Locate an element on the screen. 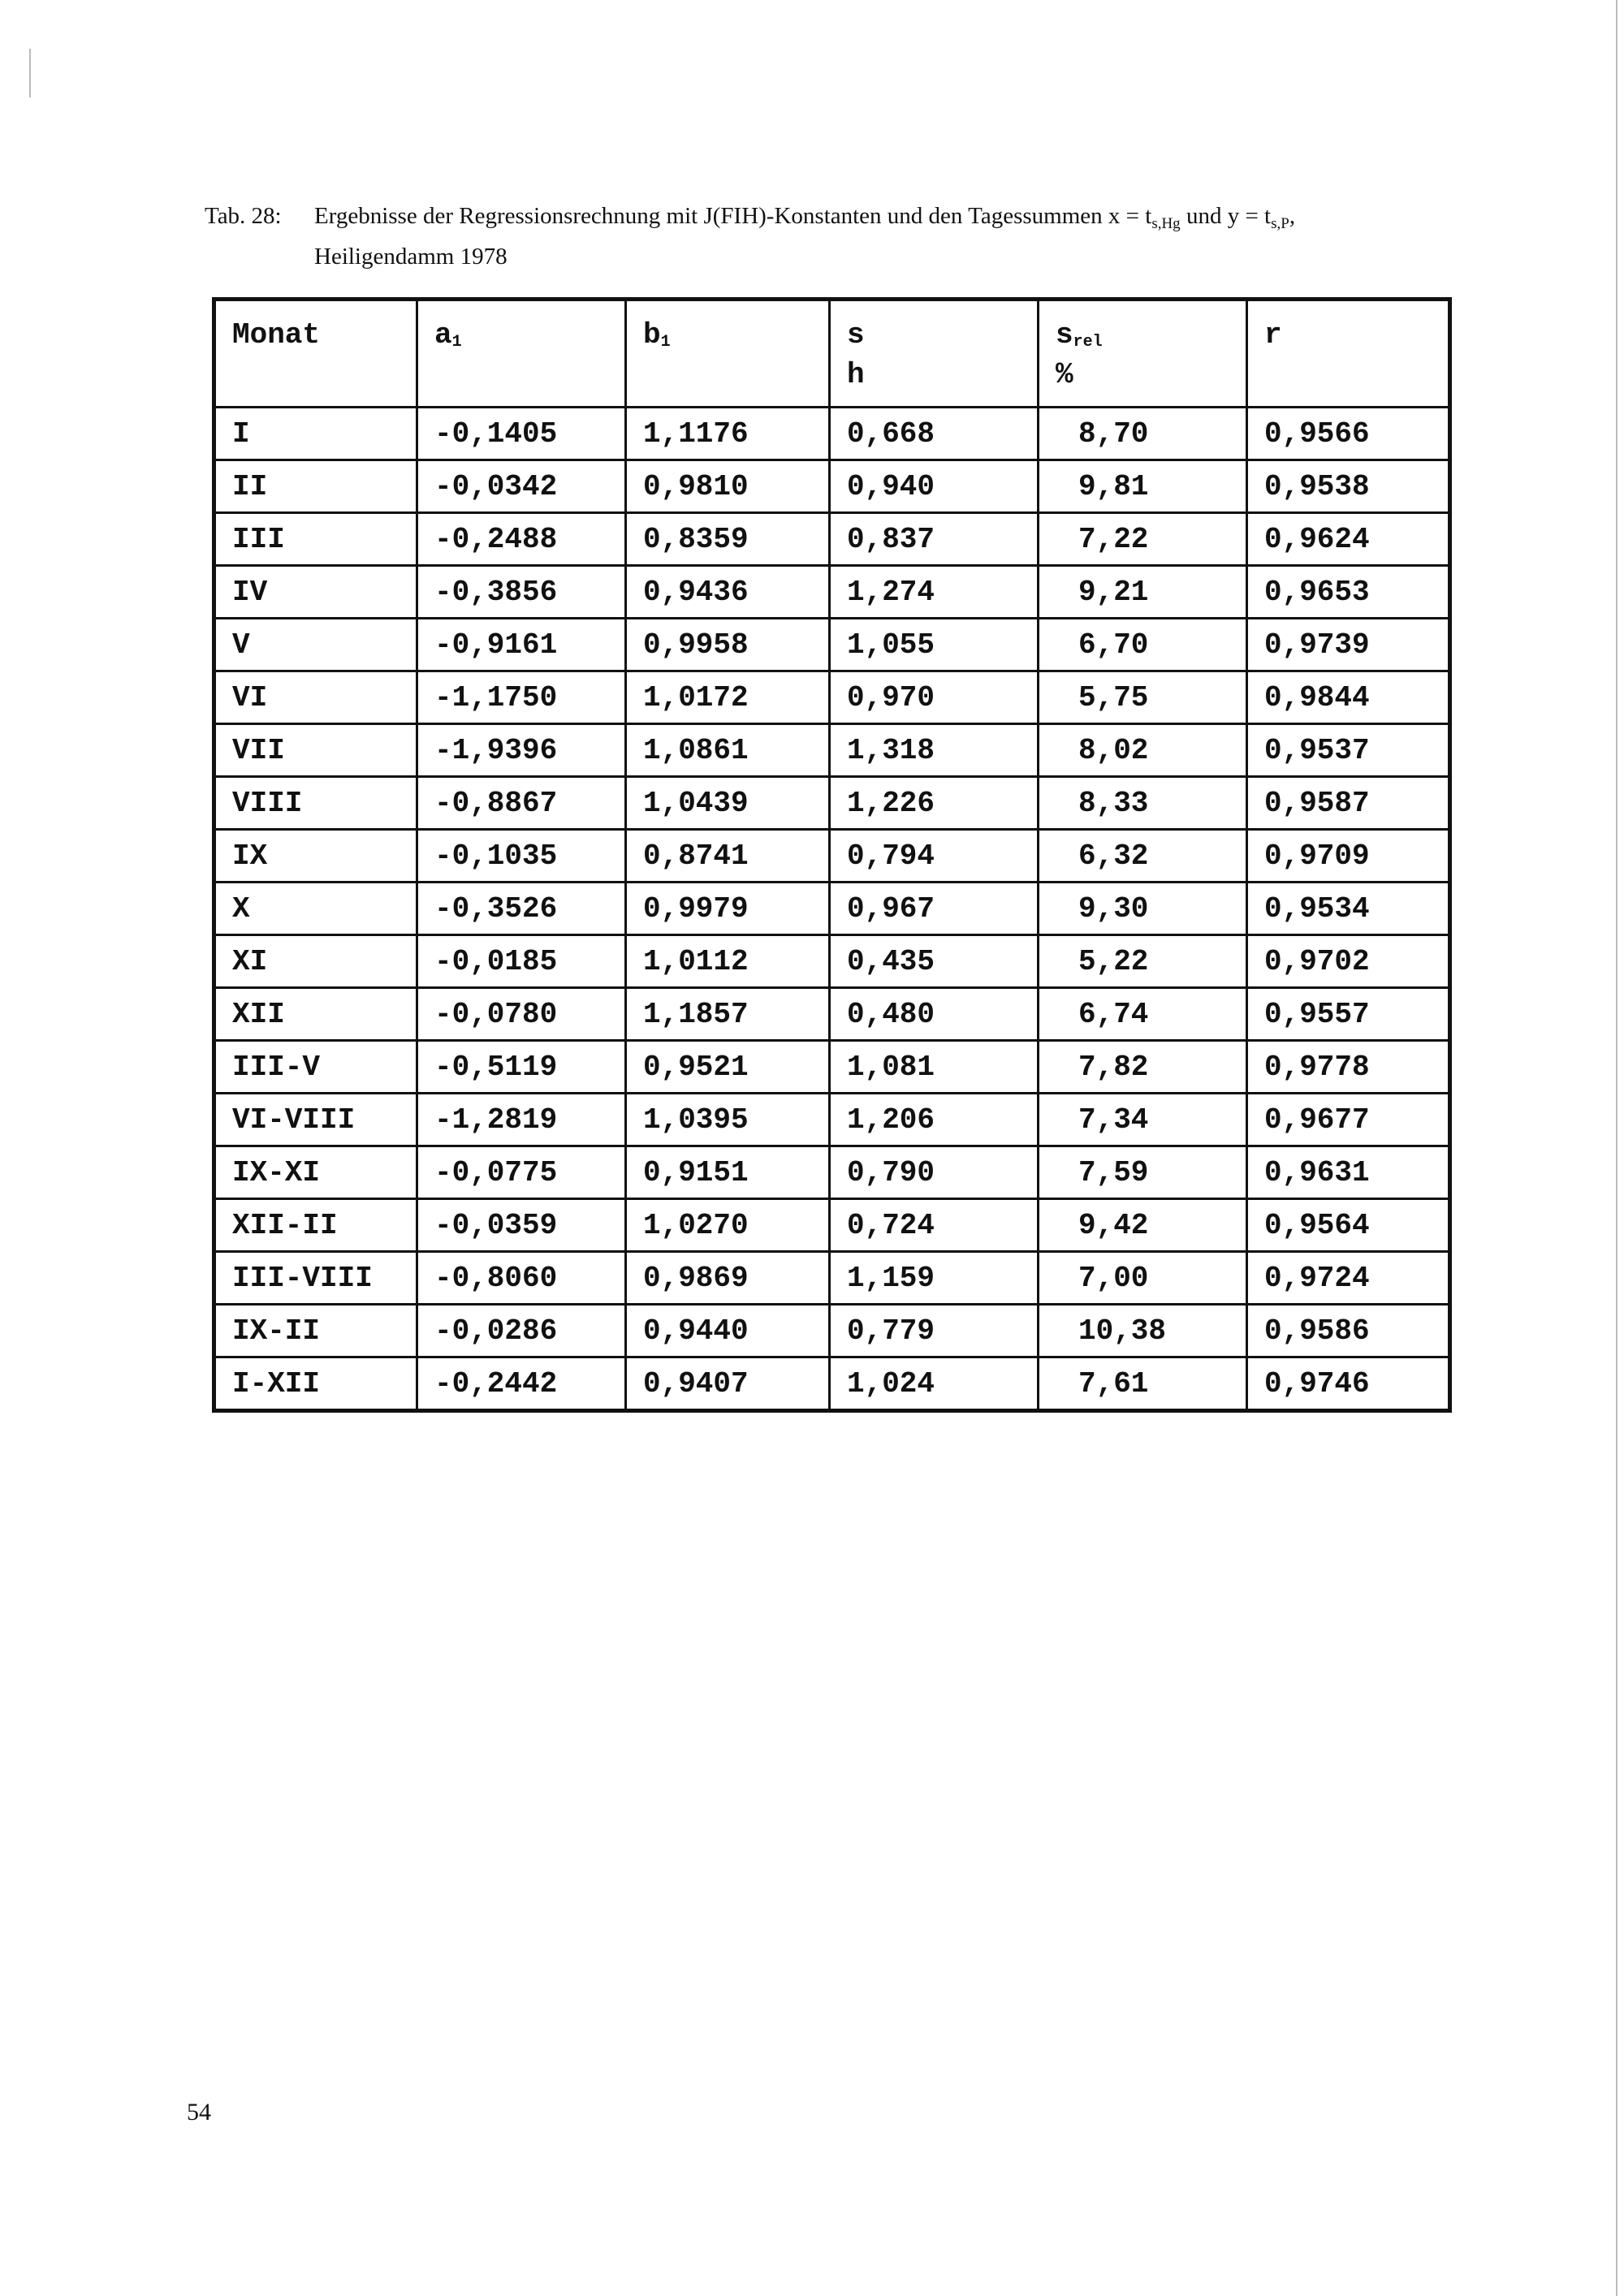 The image size is (1624, 2296). cell-s: 0,794 is located at coordinates (934, 856).